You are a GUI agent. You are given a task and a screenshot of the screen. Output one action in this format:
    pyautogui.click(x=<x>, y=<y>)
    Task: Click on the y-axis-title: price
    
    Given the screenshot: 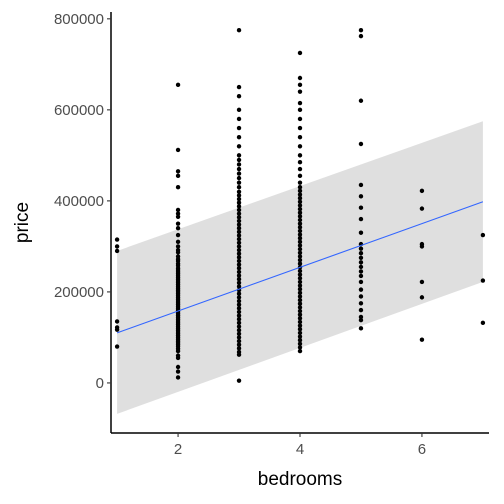 What is the action you would take?
    pyautogui.click(x=22, y=222)
    